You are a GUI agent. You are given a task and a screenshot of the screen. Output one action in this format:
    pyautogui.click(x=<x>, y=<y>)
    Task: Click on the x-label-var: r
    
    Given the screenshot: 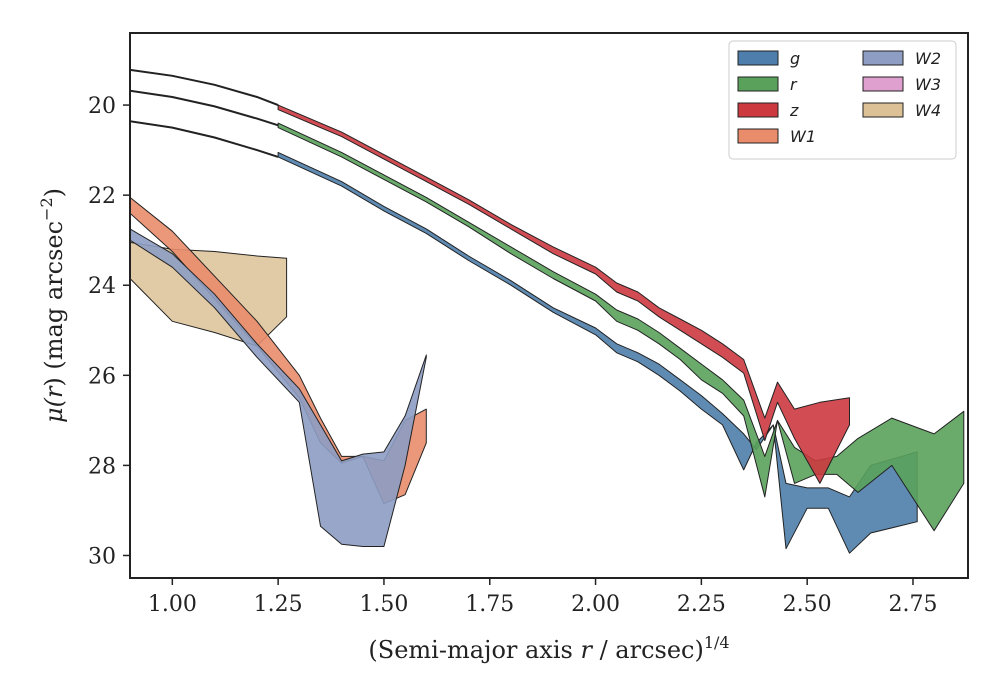 What is the action you would take?
    pyautogui.click(x=586, y=650)
    